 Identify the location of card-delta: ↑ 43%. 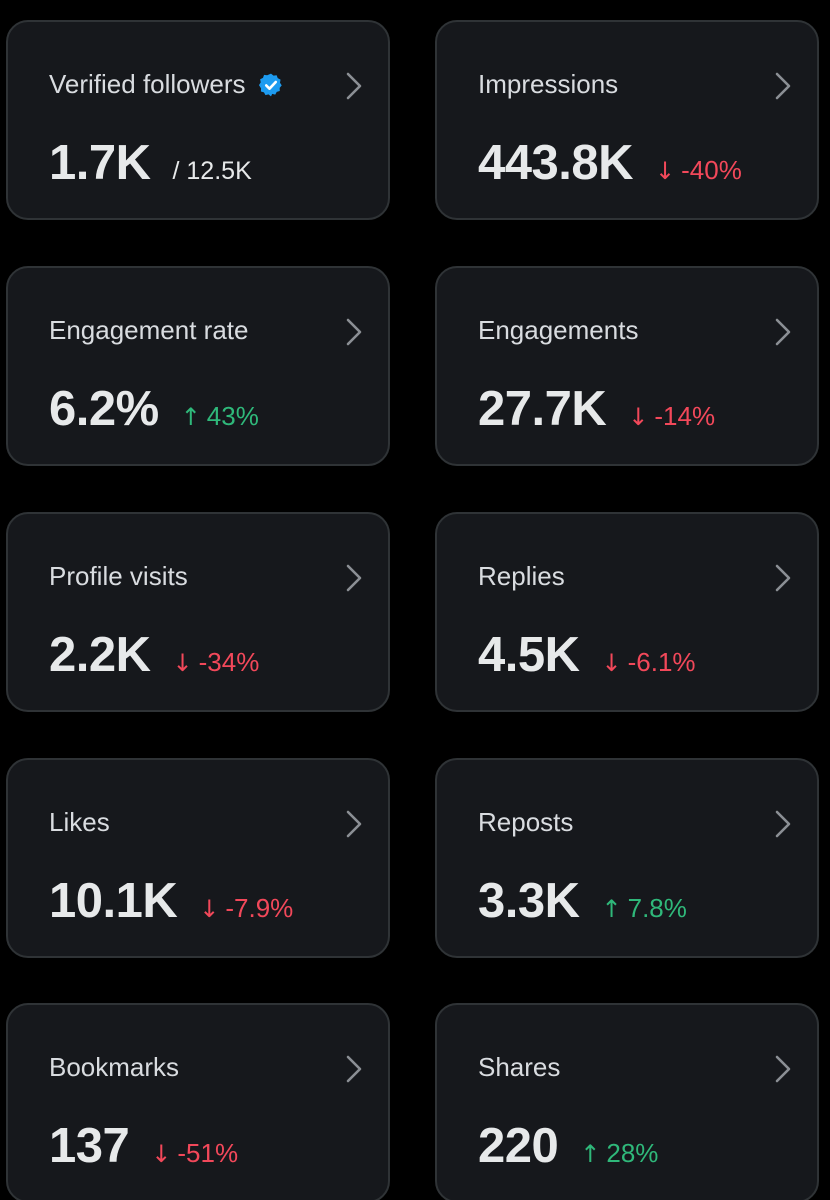
(220, 416).